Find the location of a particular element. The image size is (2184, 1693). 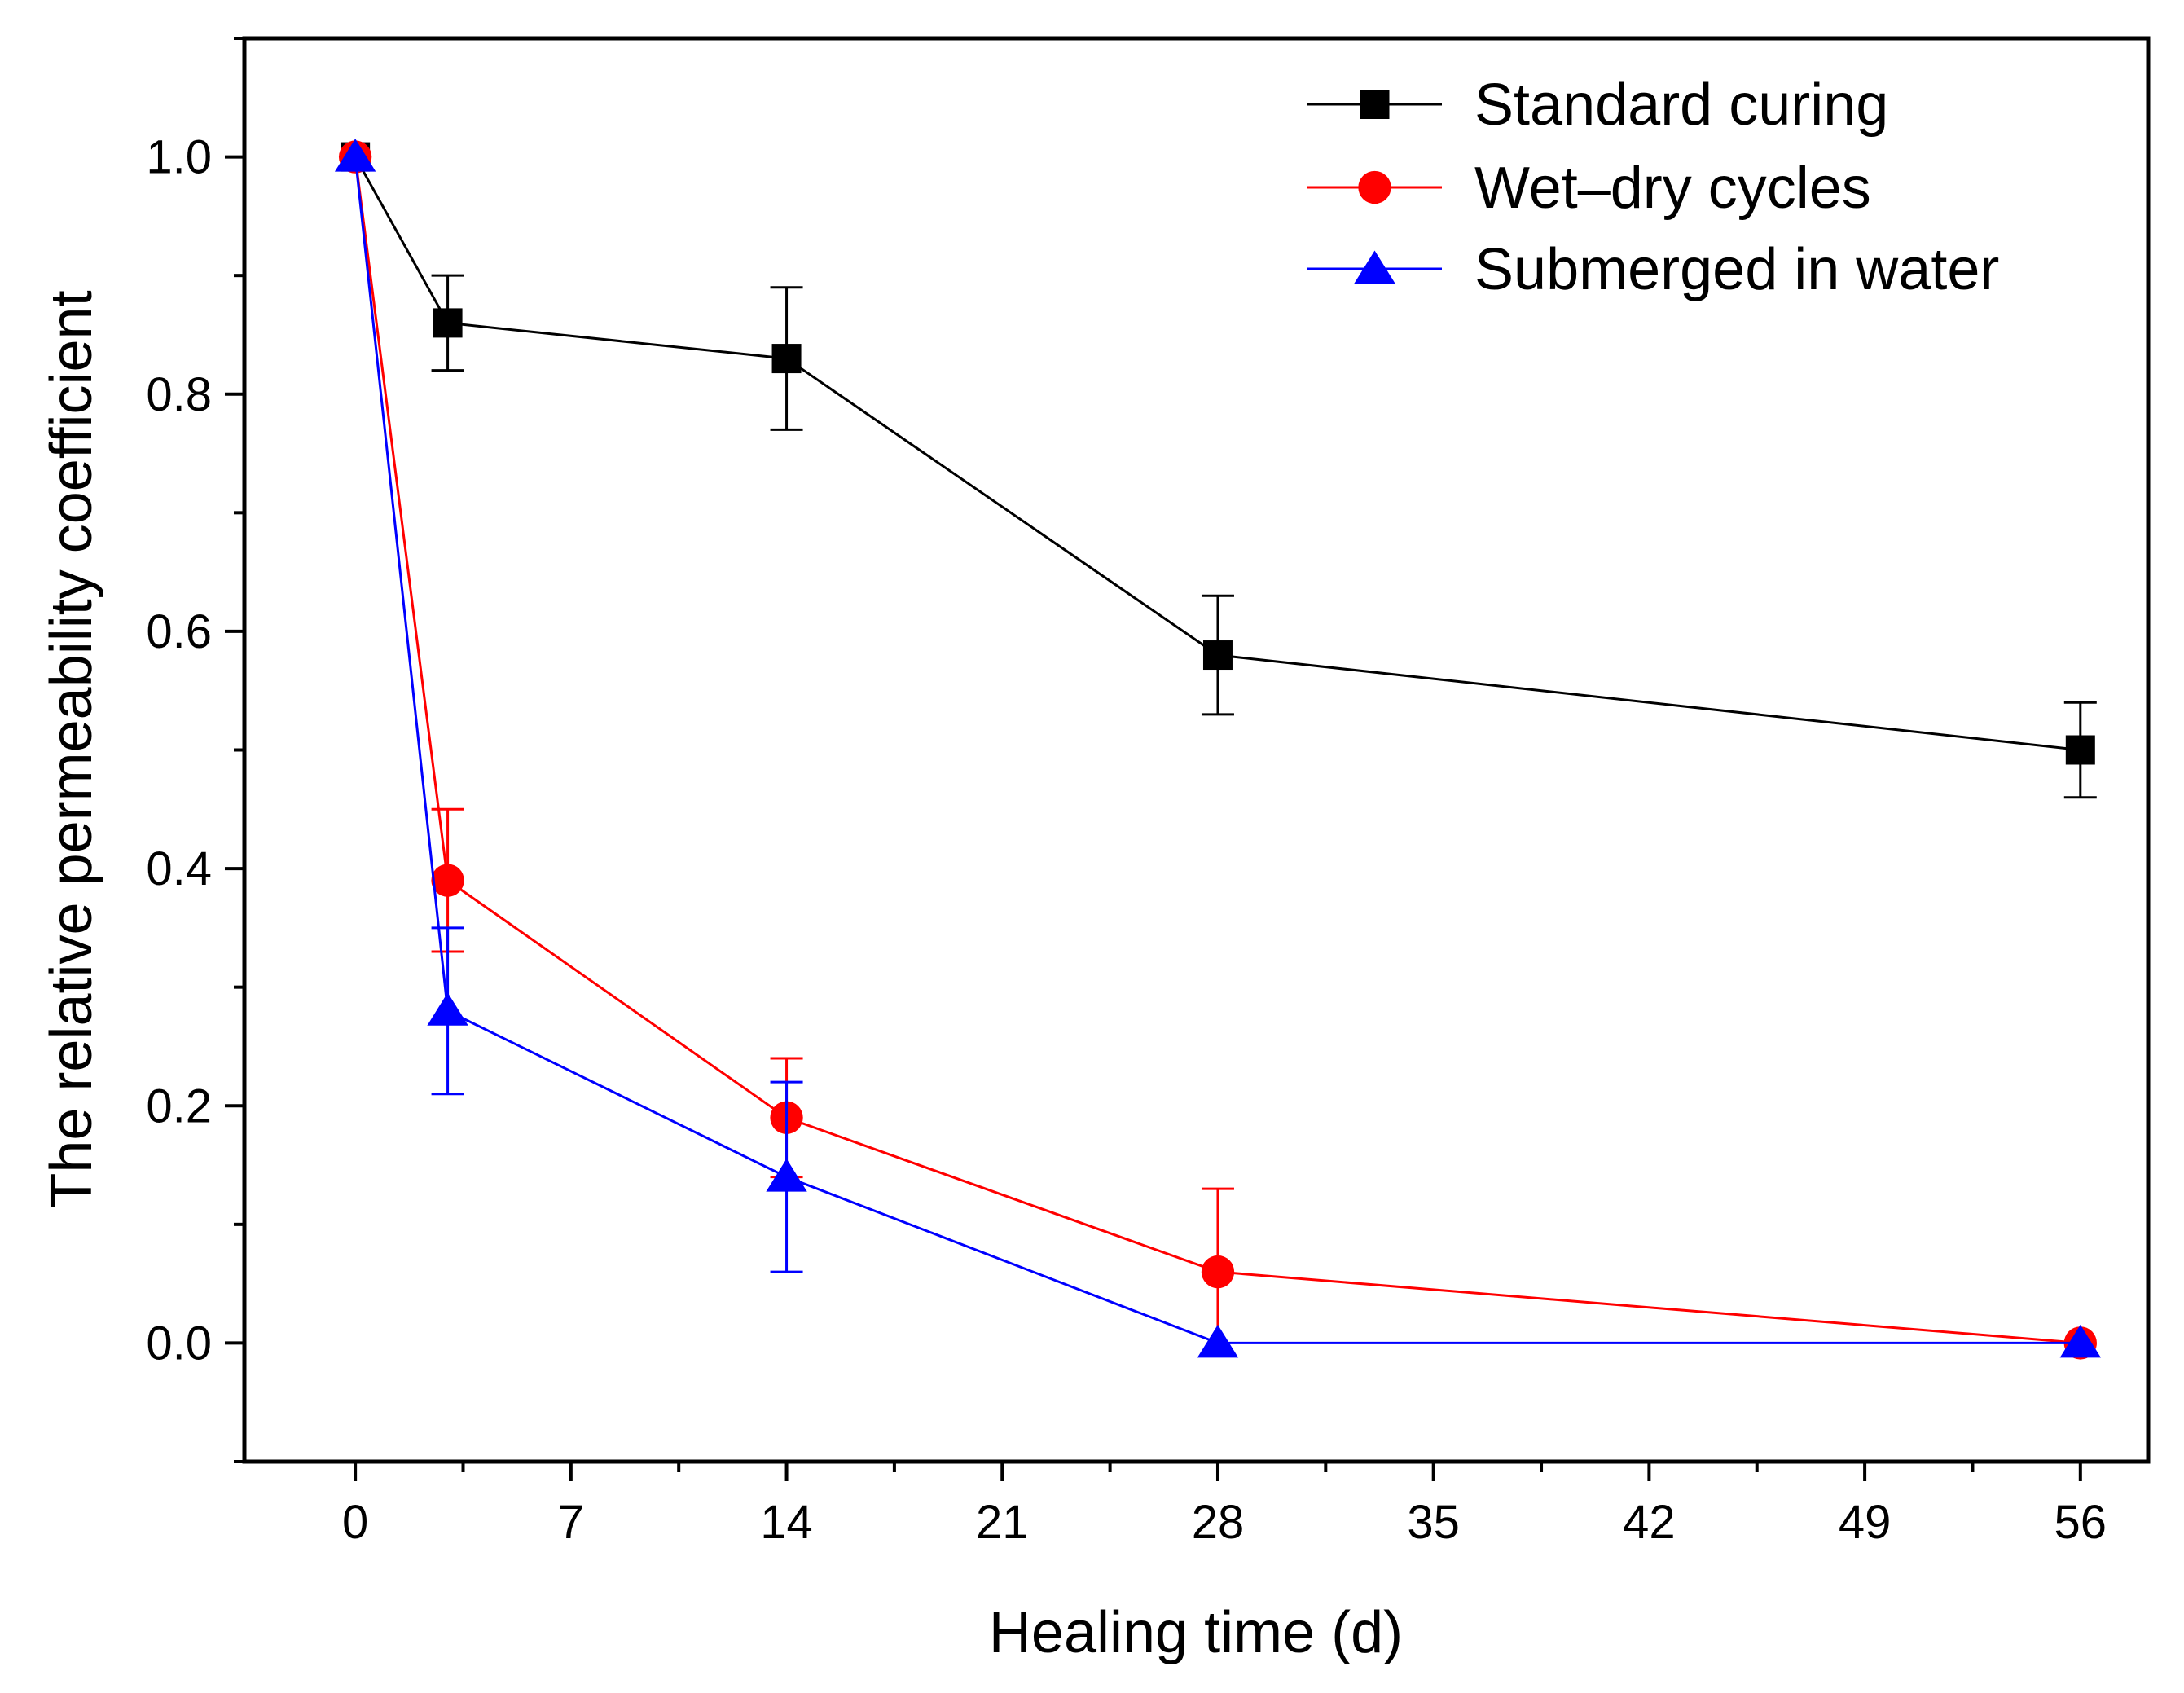

legend-label: Standard curing is located at coordinates (1681, 105).